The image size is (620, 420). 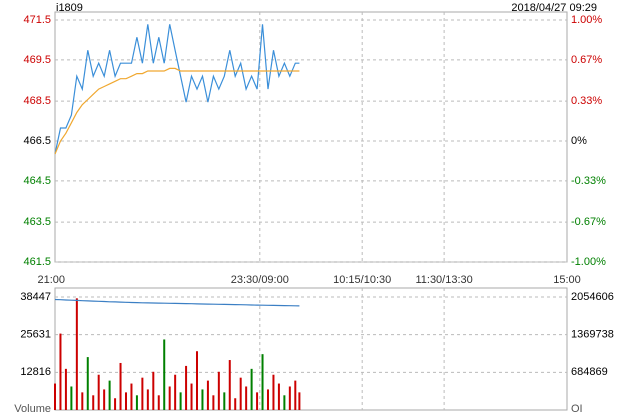 What do you see at coordinates (586, 101) in the screenshot?
I see `y2-tick-label: 0.33%` at bounding box center [586, 101].